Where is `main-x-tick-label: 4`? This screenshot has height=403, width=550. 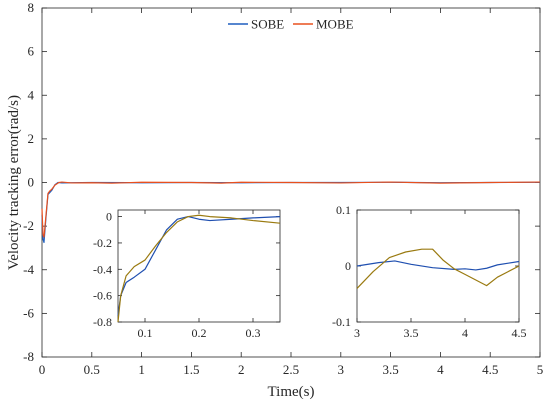 main-x-tick-label: 4 is located at coordinates (440, 369).